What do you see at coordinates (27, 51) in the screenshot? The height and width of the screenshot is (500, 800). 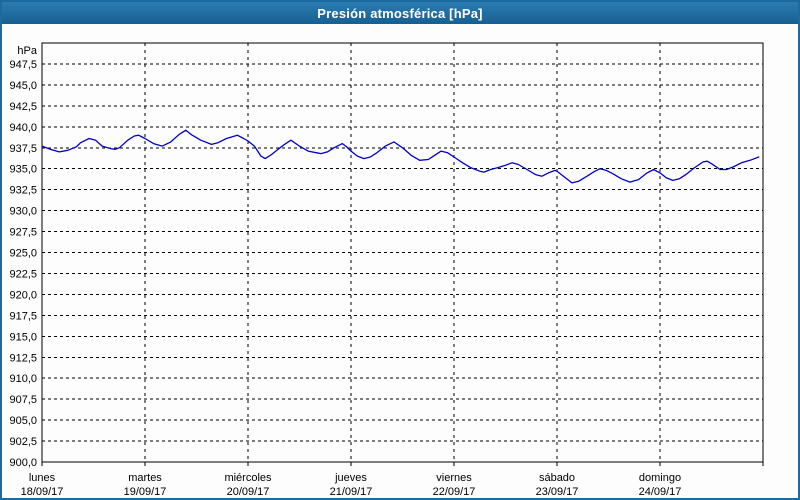 I see `y-axis-unit-label: hPa` at bounding box center [27, 51].